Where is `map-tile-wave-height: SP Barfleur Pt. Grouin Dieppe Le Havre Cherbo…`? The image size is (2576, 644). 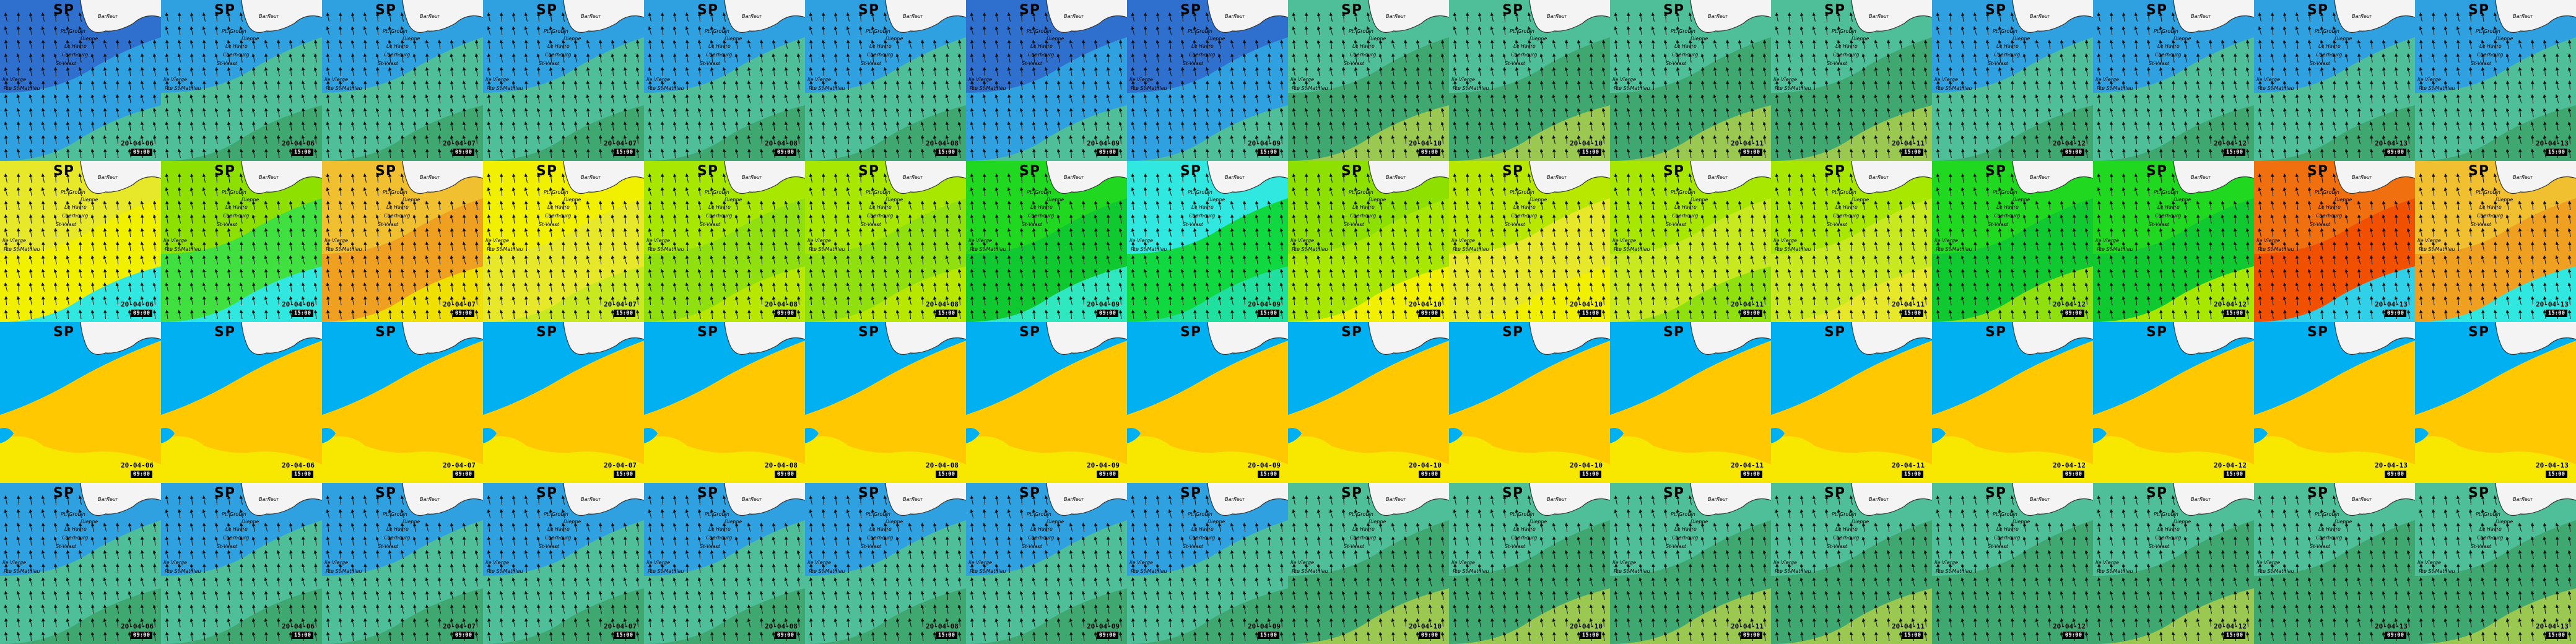 map-tile-wave-height: SP Barfleur Pt. Grouin Dieppe Le Havre Cherbo… is located at coordinates (885, 80).